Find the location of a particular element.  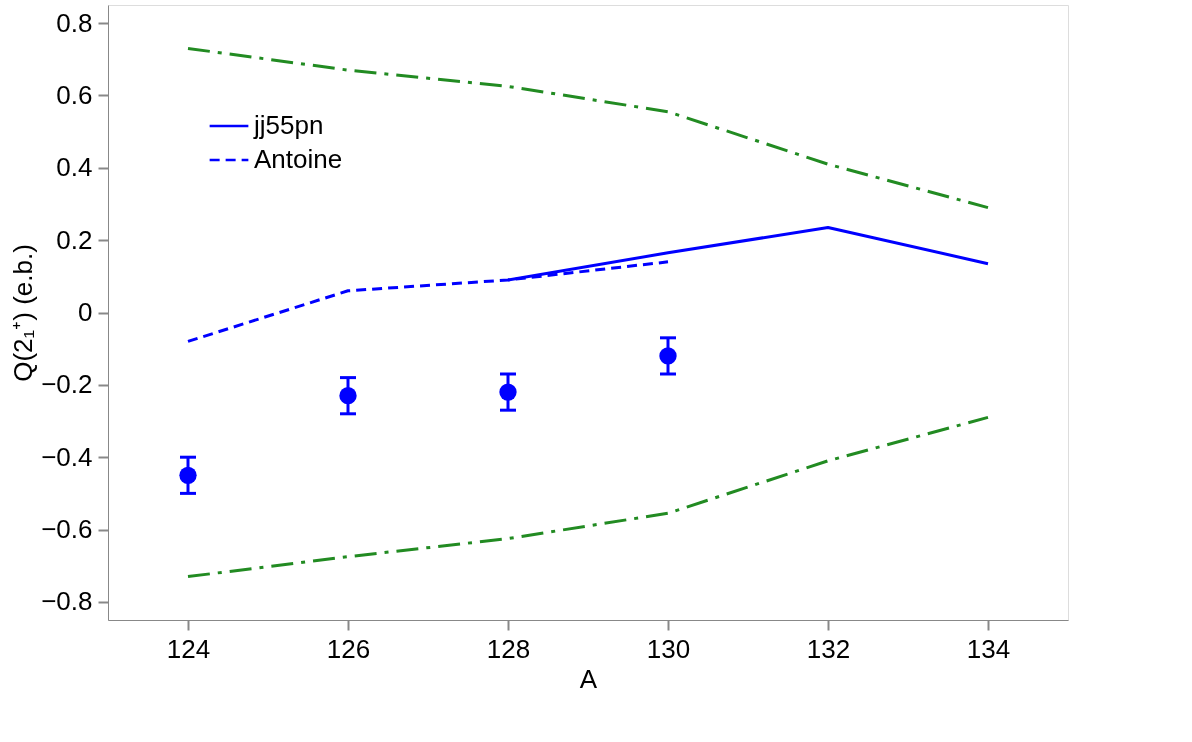

y-tick-label: −0.6 is located at coordinates (67, 529).